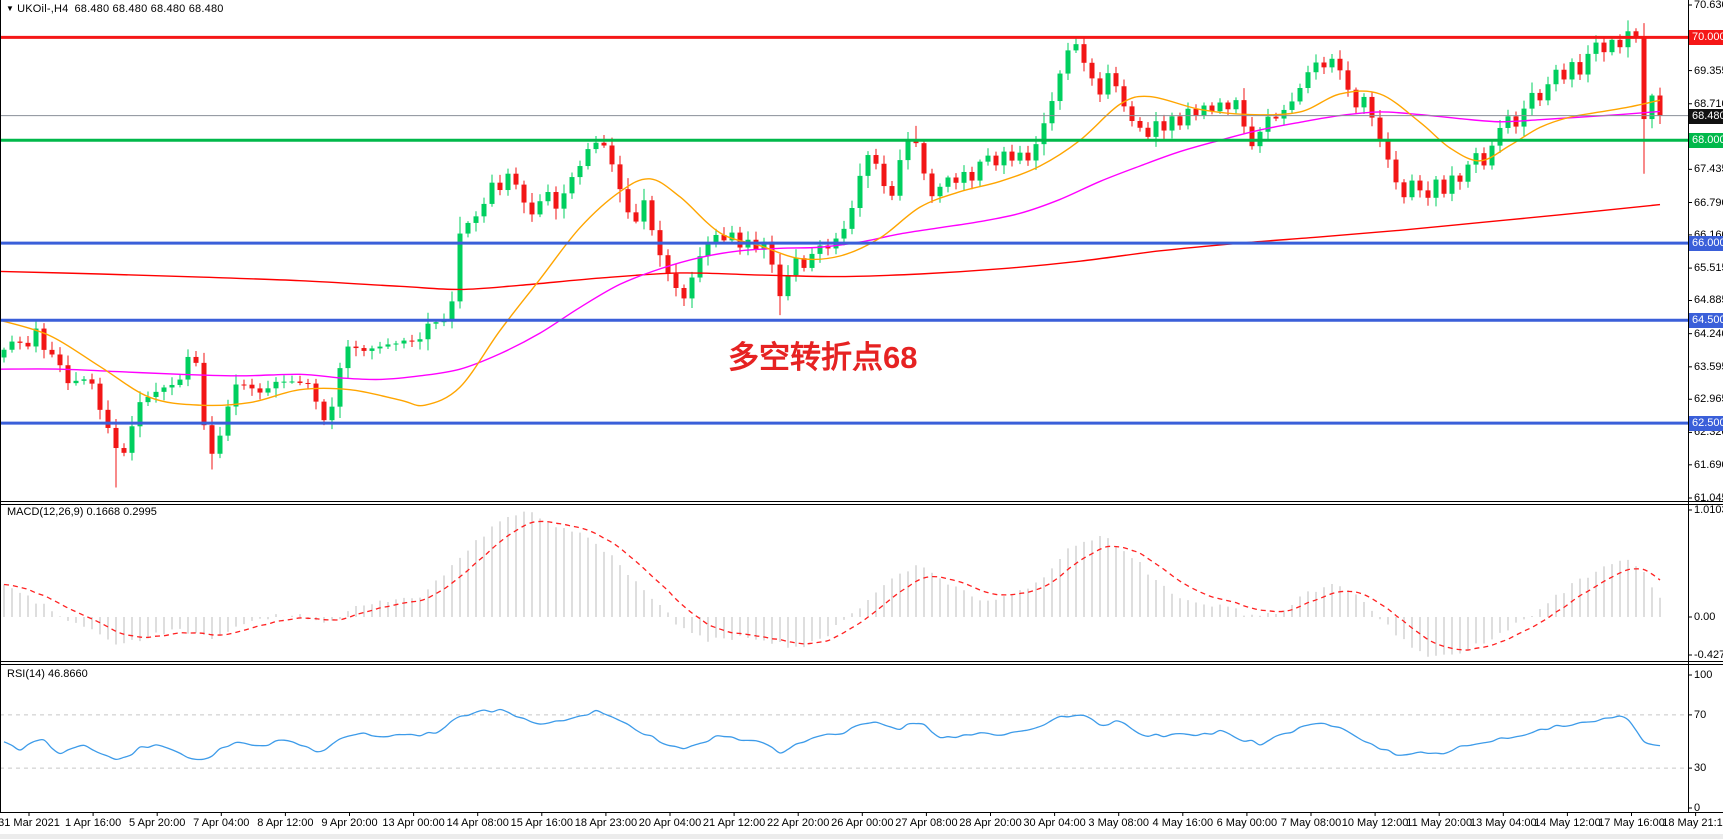  What do you see at coordinates (1439, 823) in the screenshot?
I see `time-axis-label: 11 May 20:00` at bounding box center [1439, 823].